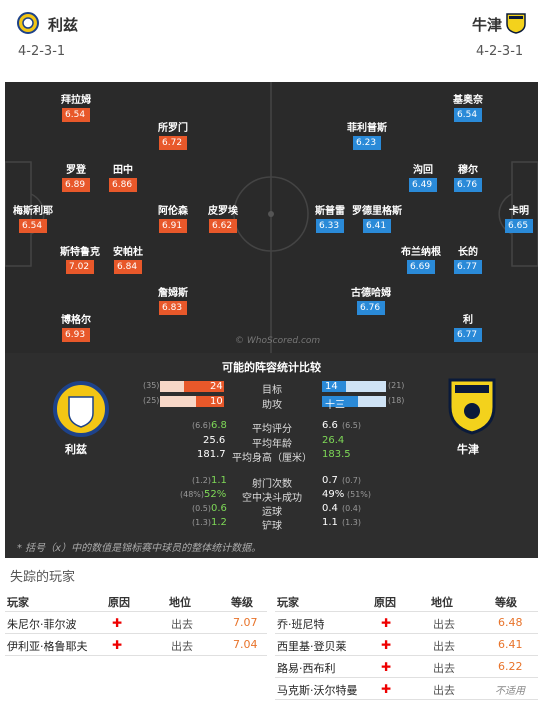 This screenshot has height=719, width=538. Describe the element at coordinates (173, 301) in the screenshot. I see `home-player-10: 詹姆斯 6.83` at that location.